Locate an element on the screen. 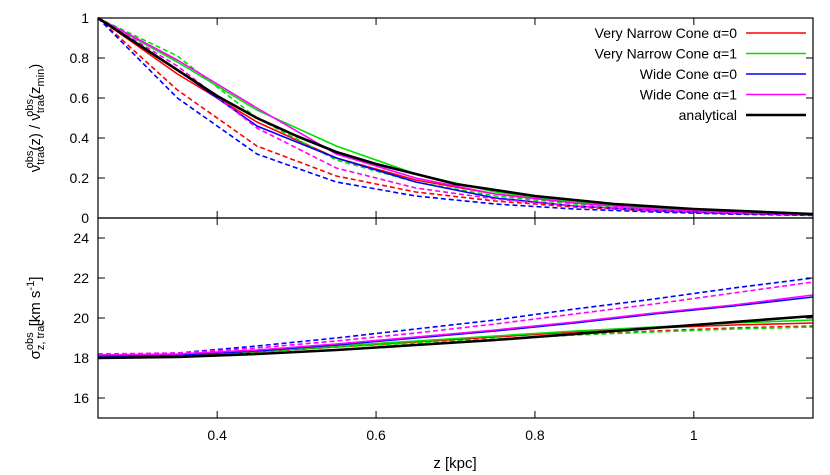  legend-label: Very Narrow Cone α=1 is located at coordinates (666, 54).